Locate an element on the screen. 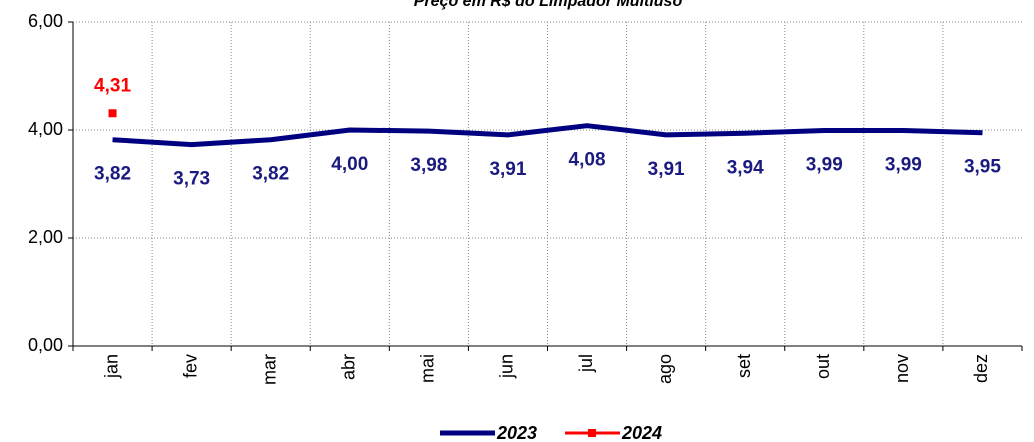 The image size is (1034, 442). data-label: 4,31 is located at coordinates (112, 85).